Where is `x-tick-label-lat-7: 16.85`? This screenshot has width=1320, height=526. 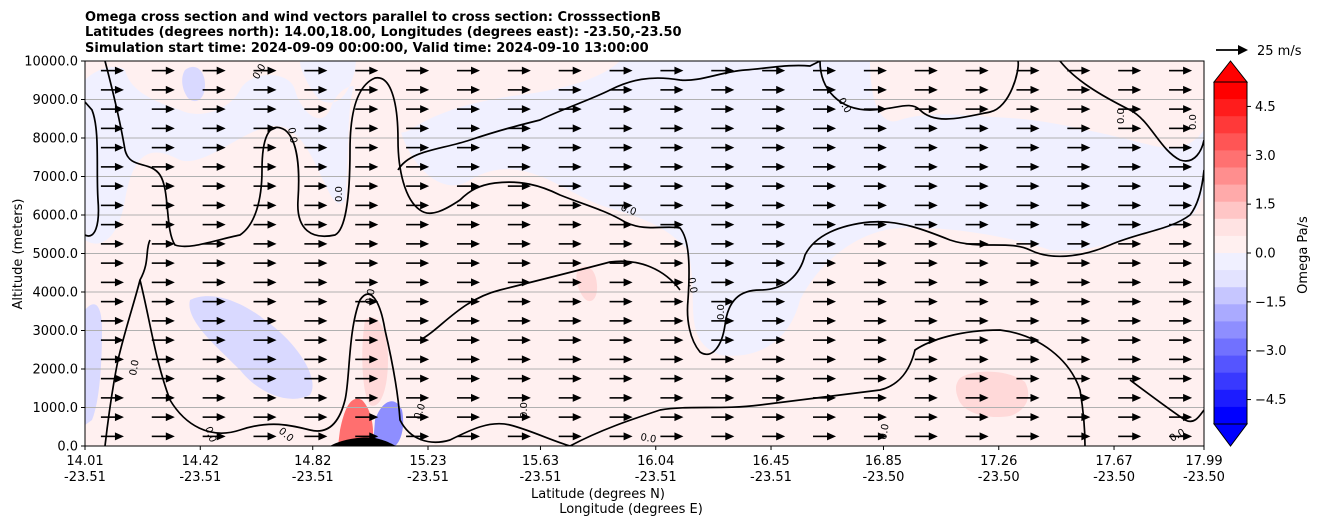
x-tick-label-lat-7: 16.85 is located at coordinates (883, 461).